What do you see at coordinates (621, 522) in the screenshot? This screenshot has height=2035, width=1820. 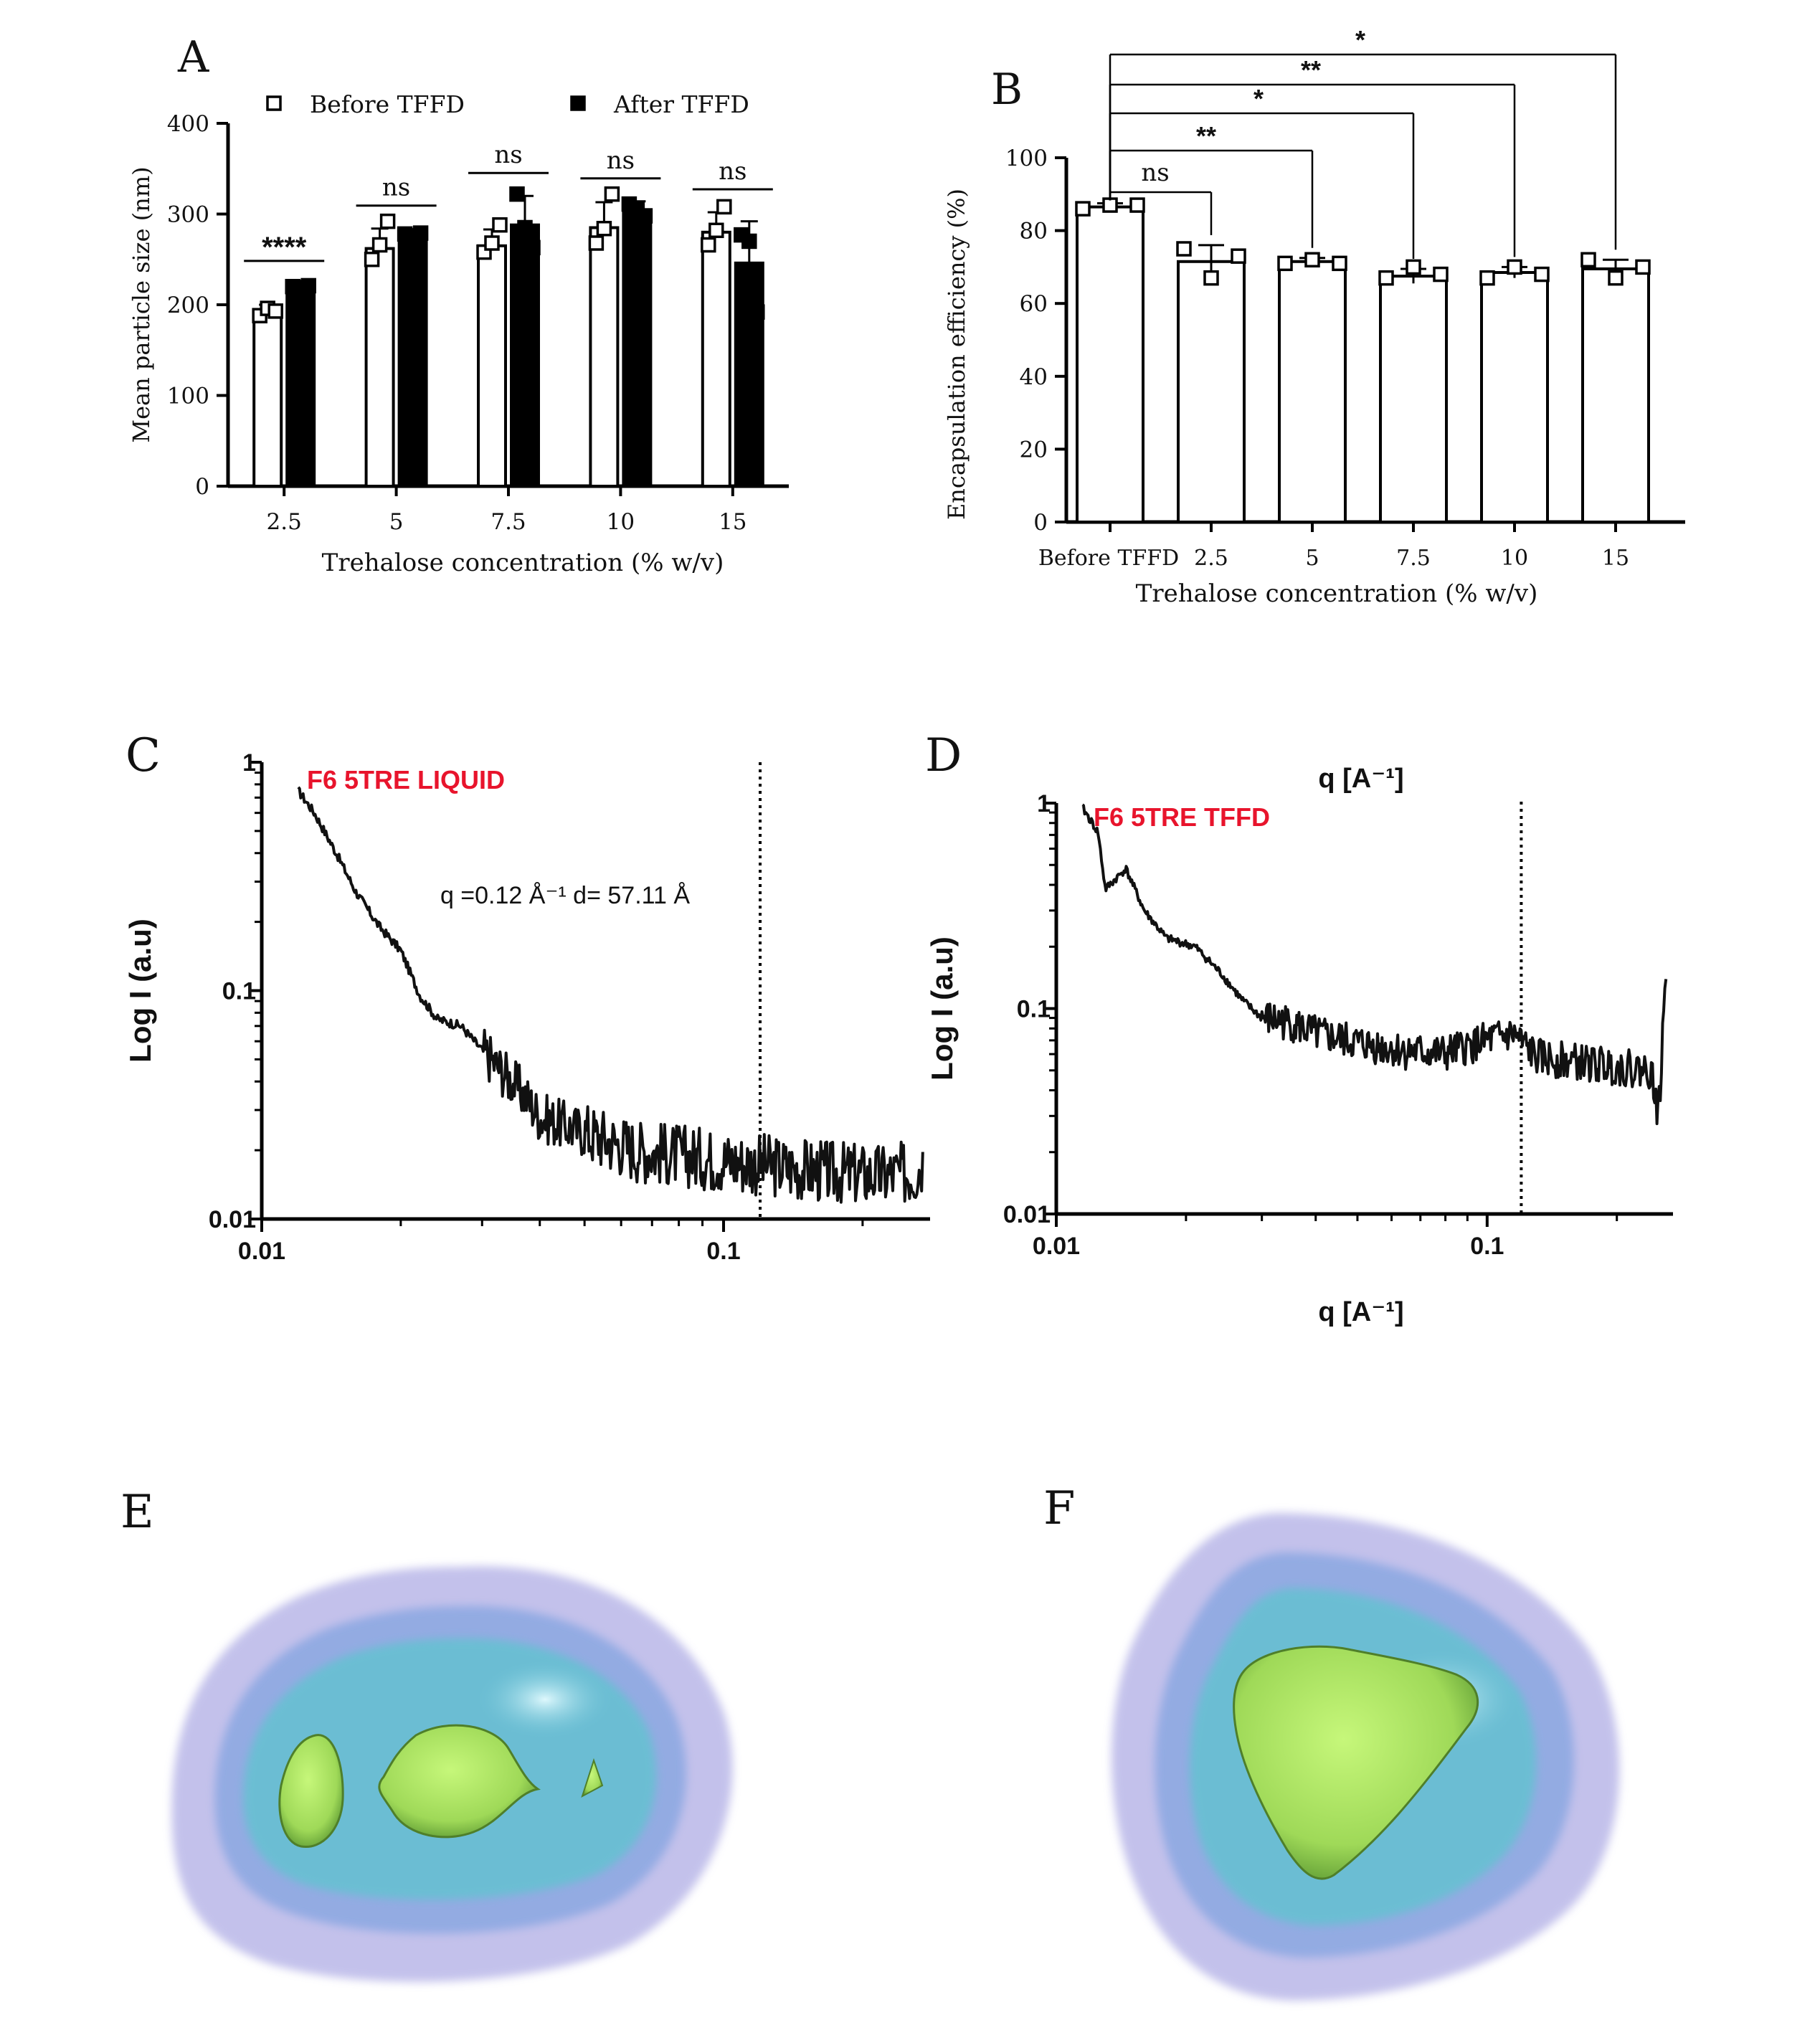 I see `x-tick-label-a: 10` at bounding box center [621, 522].